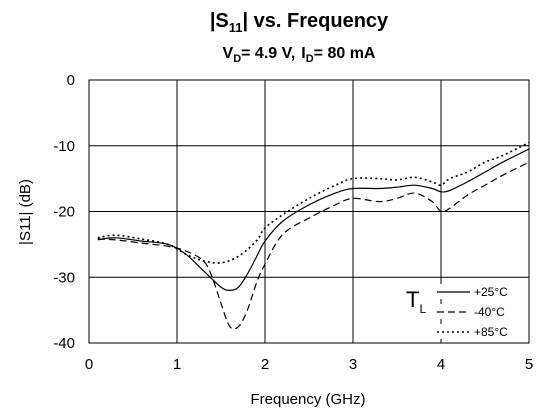 This screenshot has height=414, width=540. Describe the element at coordinates (422, 309) in the screenshot. I see `legend-title-sub: L` at that location.